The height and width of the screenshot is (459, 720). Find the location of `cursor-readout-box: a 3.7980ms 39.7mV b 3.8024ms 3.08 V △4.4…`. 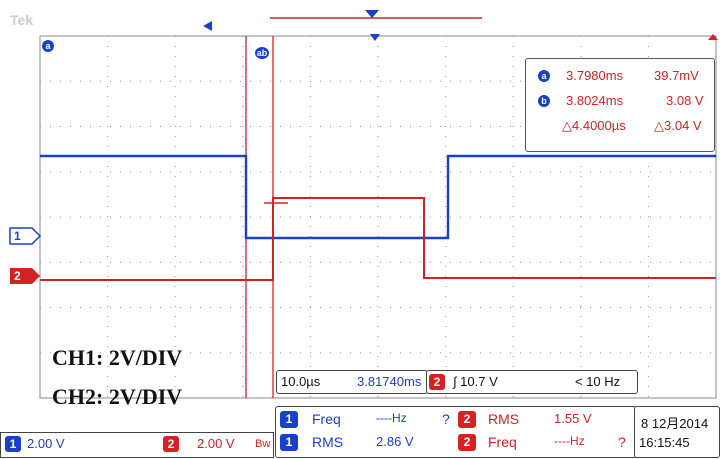

cursor-readout-box: a 3.7980ms 39.7mV b 3.8024ms 3.08 V △4.4… is located at coordinates (620, 105).